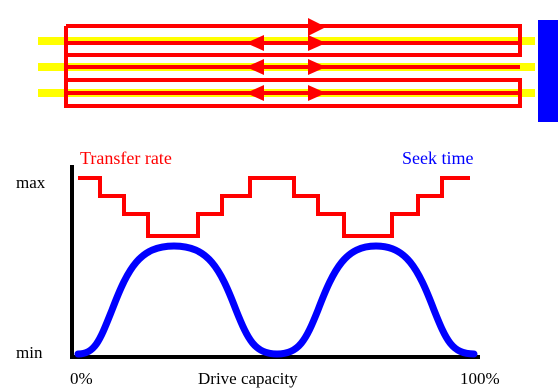 Image resolution: width=558 pixels, height=389 pixels. I want to click on x-start-label: 0%, so click(81, 378).